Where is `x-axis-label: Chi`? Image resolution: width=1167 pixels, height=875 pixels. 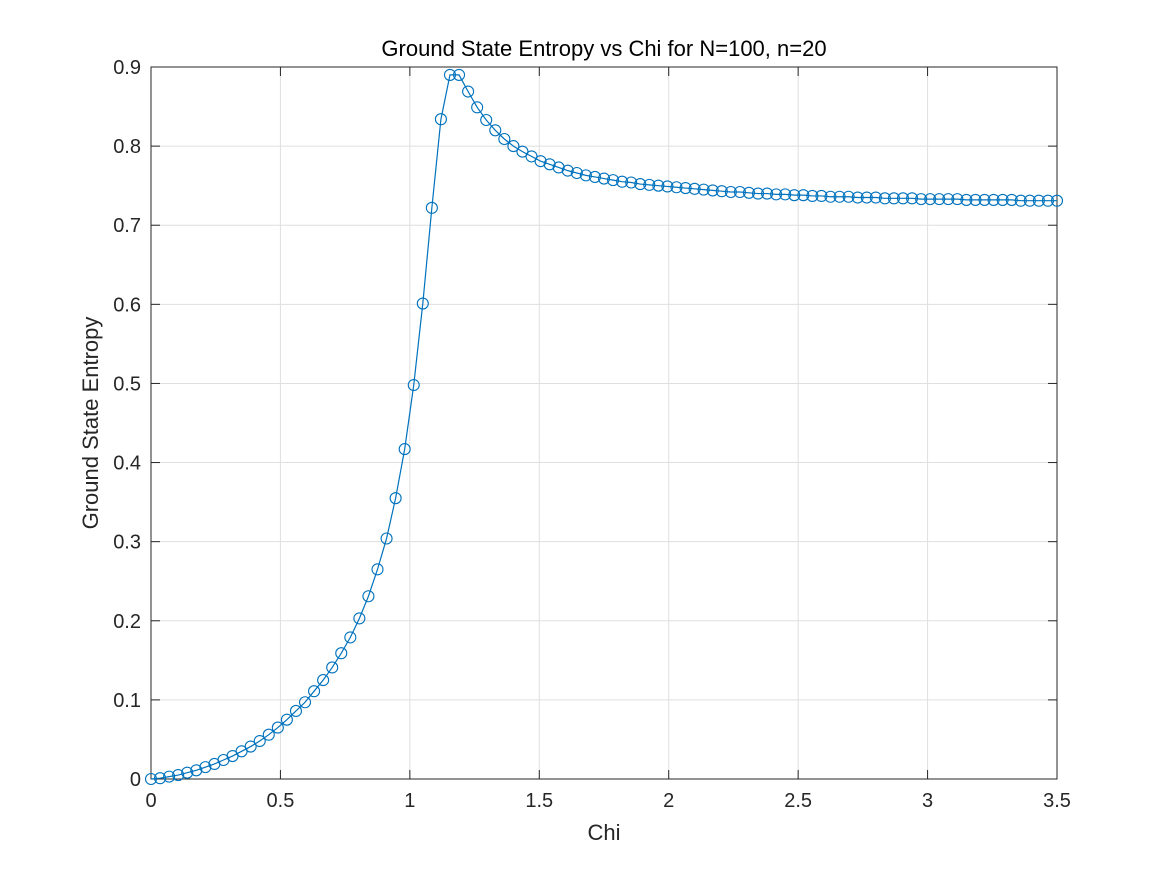 x-axis-label: Chi is located at coordinates (603, 832).